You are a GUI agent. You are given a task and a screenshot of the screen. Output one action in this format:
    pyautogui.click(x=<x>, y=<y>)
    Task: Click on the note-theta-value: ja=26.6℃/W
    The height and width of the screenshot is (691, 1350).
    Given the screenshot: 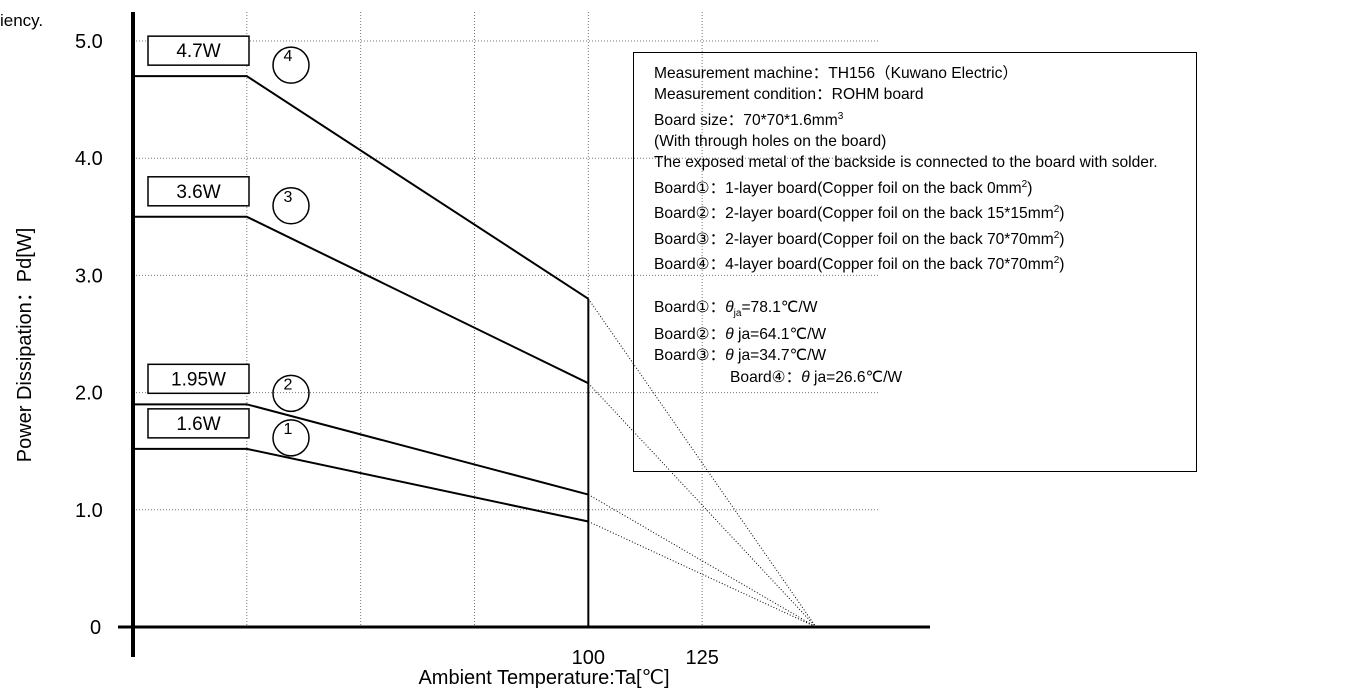 What is the action you would take?
    pyautogui.click(x=856, y=377)
    